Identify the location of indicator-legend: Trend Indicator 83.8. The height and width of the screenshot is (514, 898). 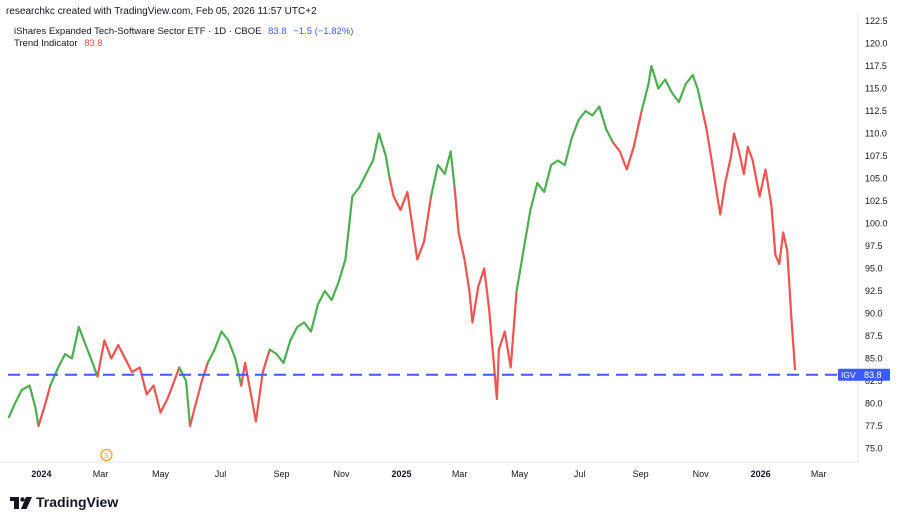
(58, 43).